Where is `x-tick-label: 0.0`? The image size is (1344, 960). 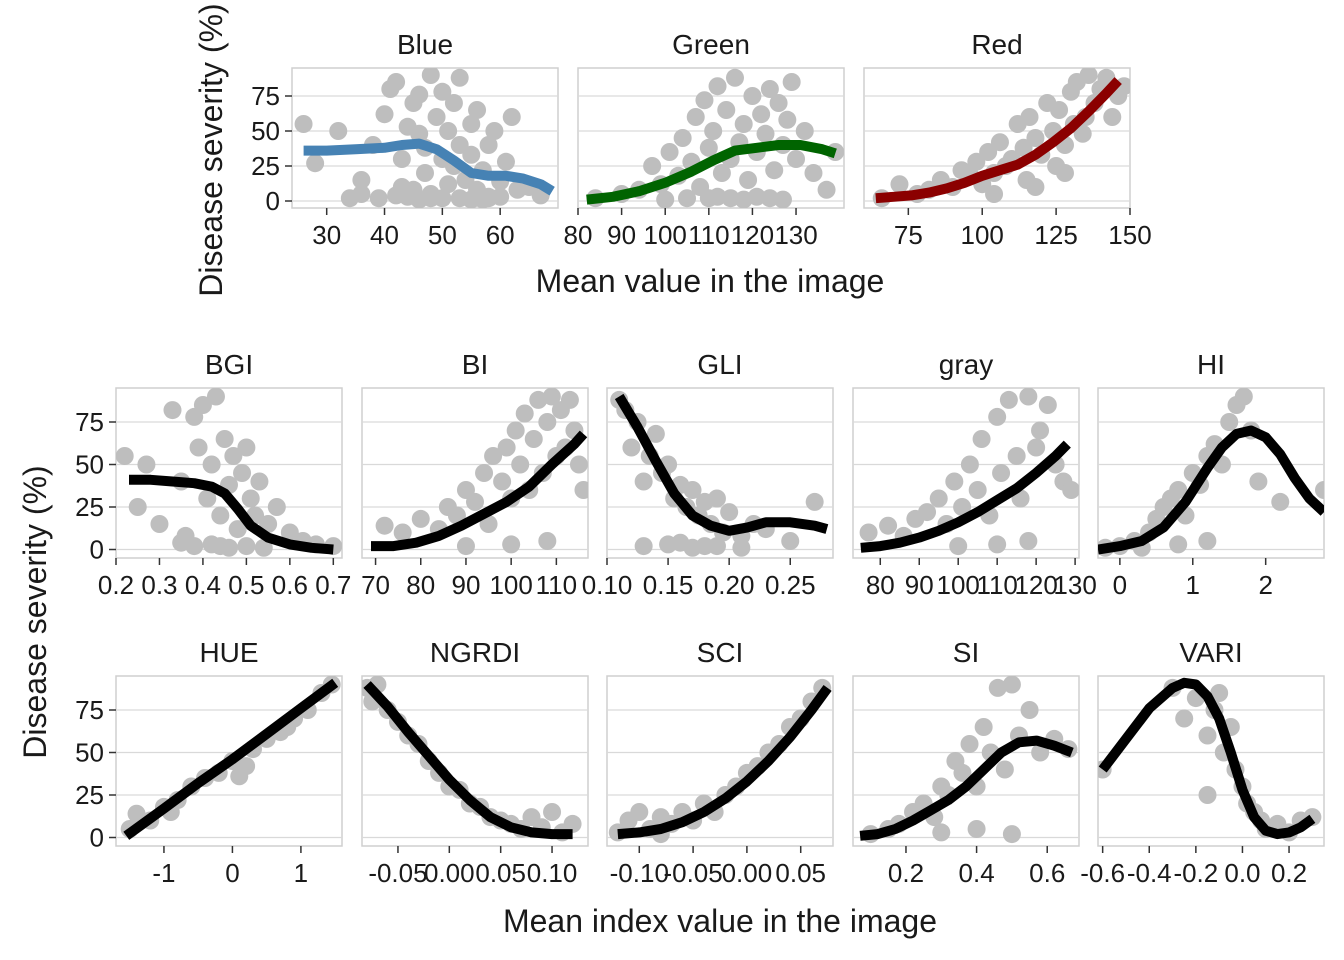 x-tick-label: 0.0 is located at coordinates (1242, 873).